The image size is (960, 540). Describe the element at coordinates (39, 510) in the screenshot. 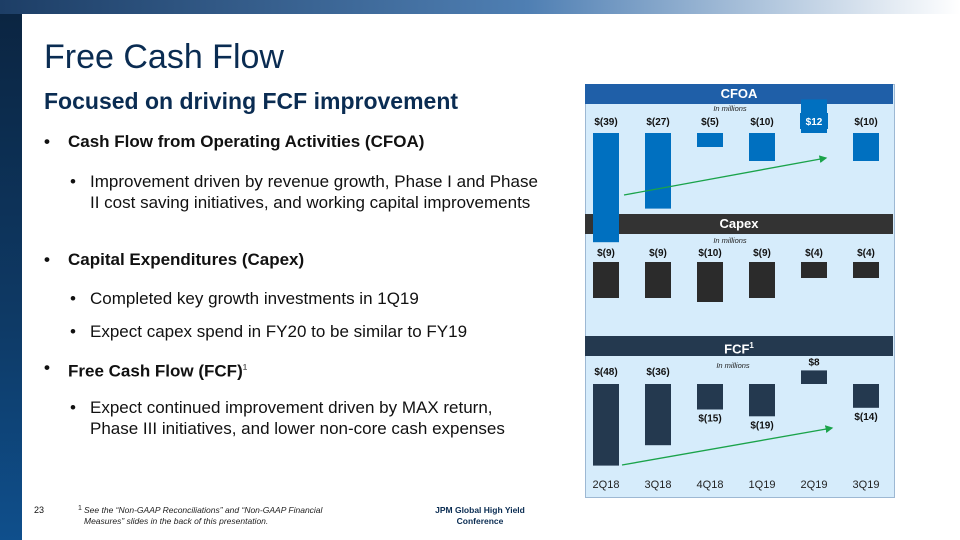

I see `page-number: 23` at that location.